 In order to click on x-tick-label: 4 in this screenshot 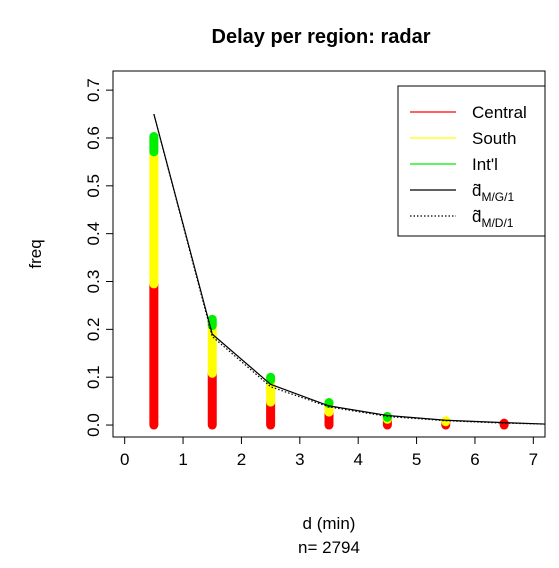, I will do `click(357, 459)`.